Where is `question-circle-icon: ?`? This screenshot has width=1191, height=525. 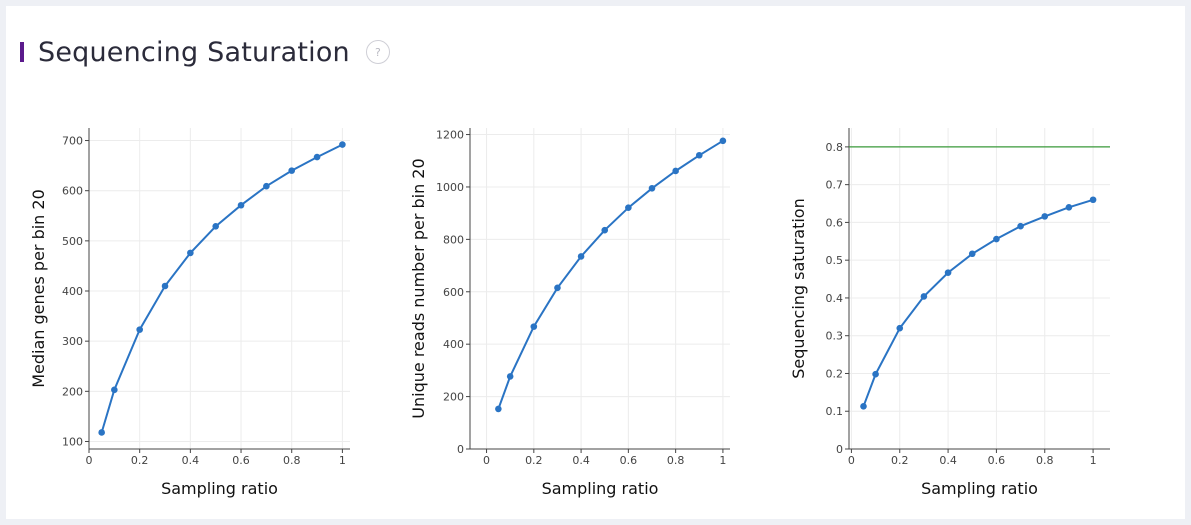
question-circle-icon: ? is located at coordinates (377, 52).